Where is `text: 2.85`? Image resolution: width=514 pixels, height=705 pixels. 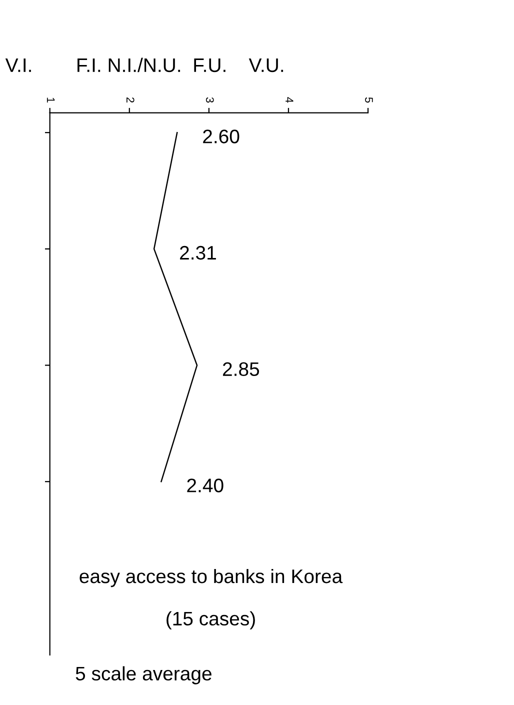
text: 2.85 is located at coordinates (241, 369).